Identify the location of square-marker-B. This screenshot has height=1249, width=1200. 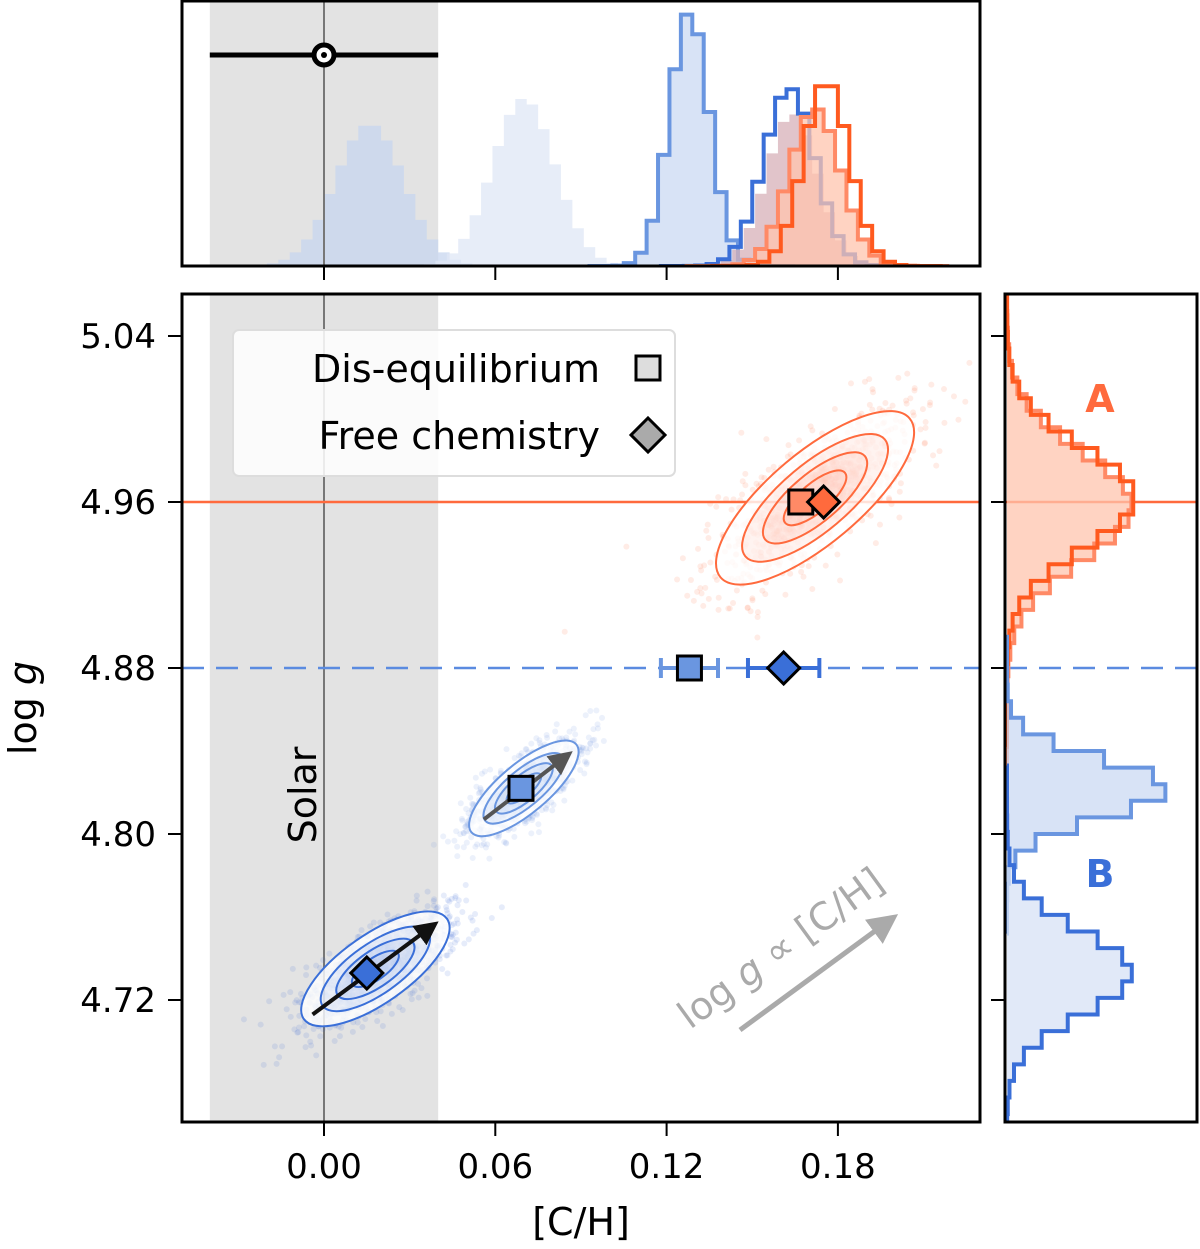
(689, 668).